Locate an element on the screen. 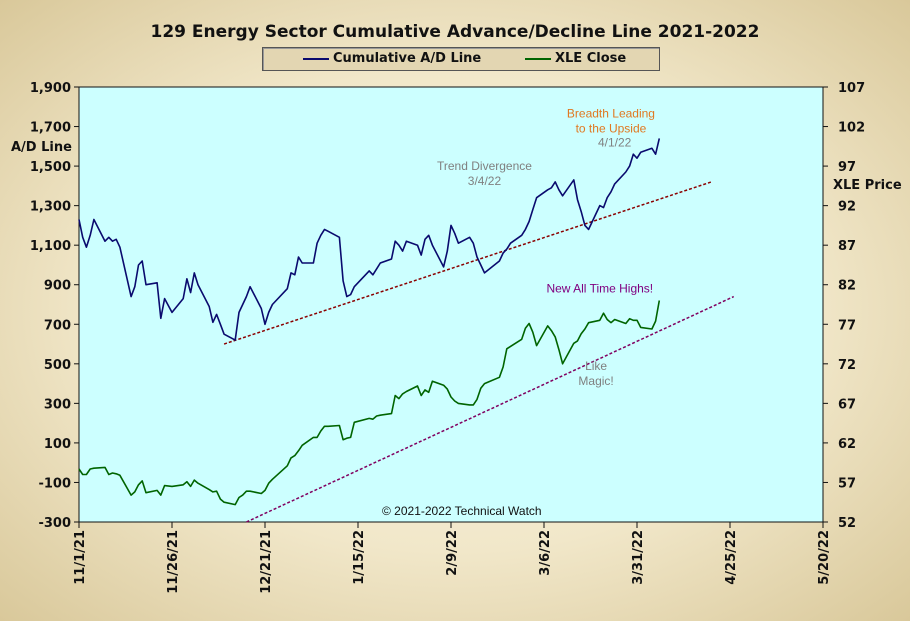  y-left-tick-label: 1,700 is located at coordinates (50, 128).